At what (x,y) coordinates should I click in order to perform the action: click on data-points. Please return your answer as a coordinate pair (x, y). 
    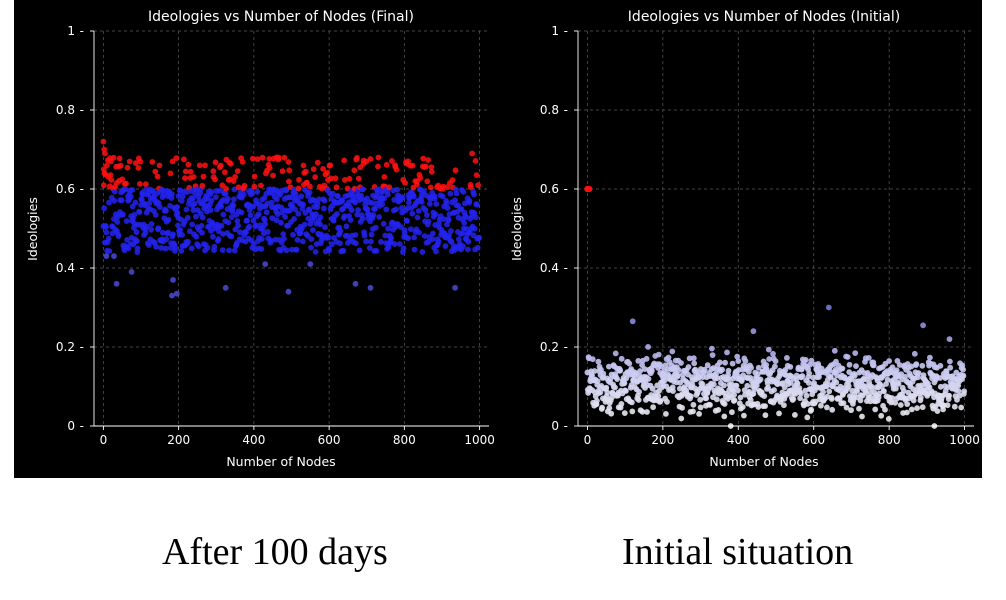
    Looking at the image, I should click on (291, 218).